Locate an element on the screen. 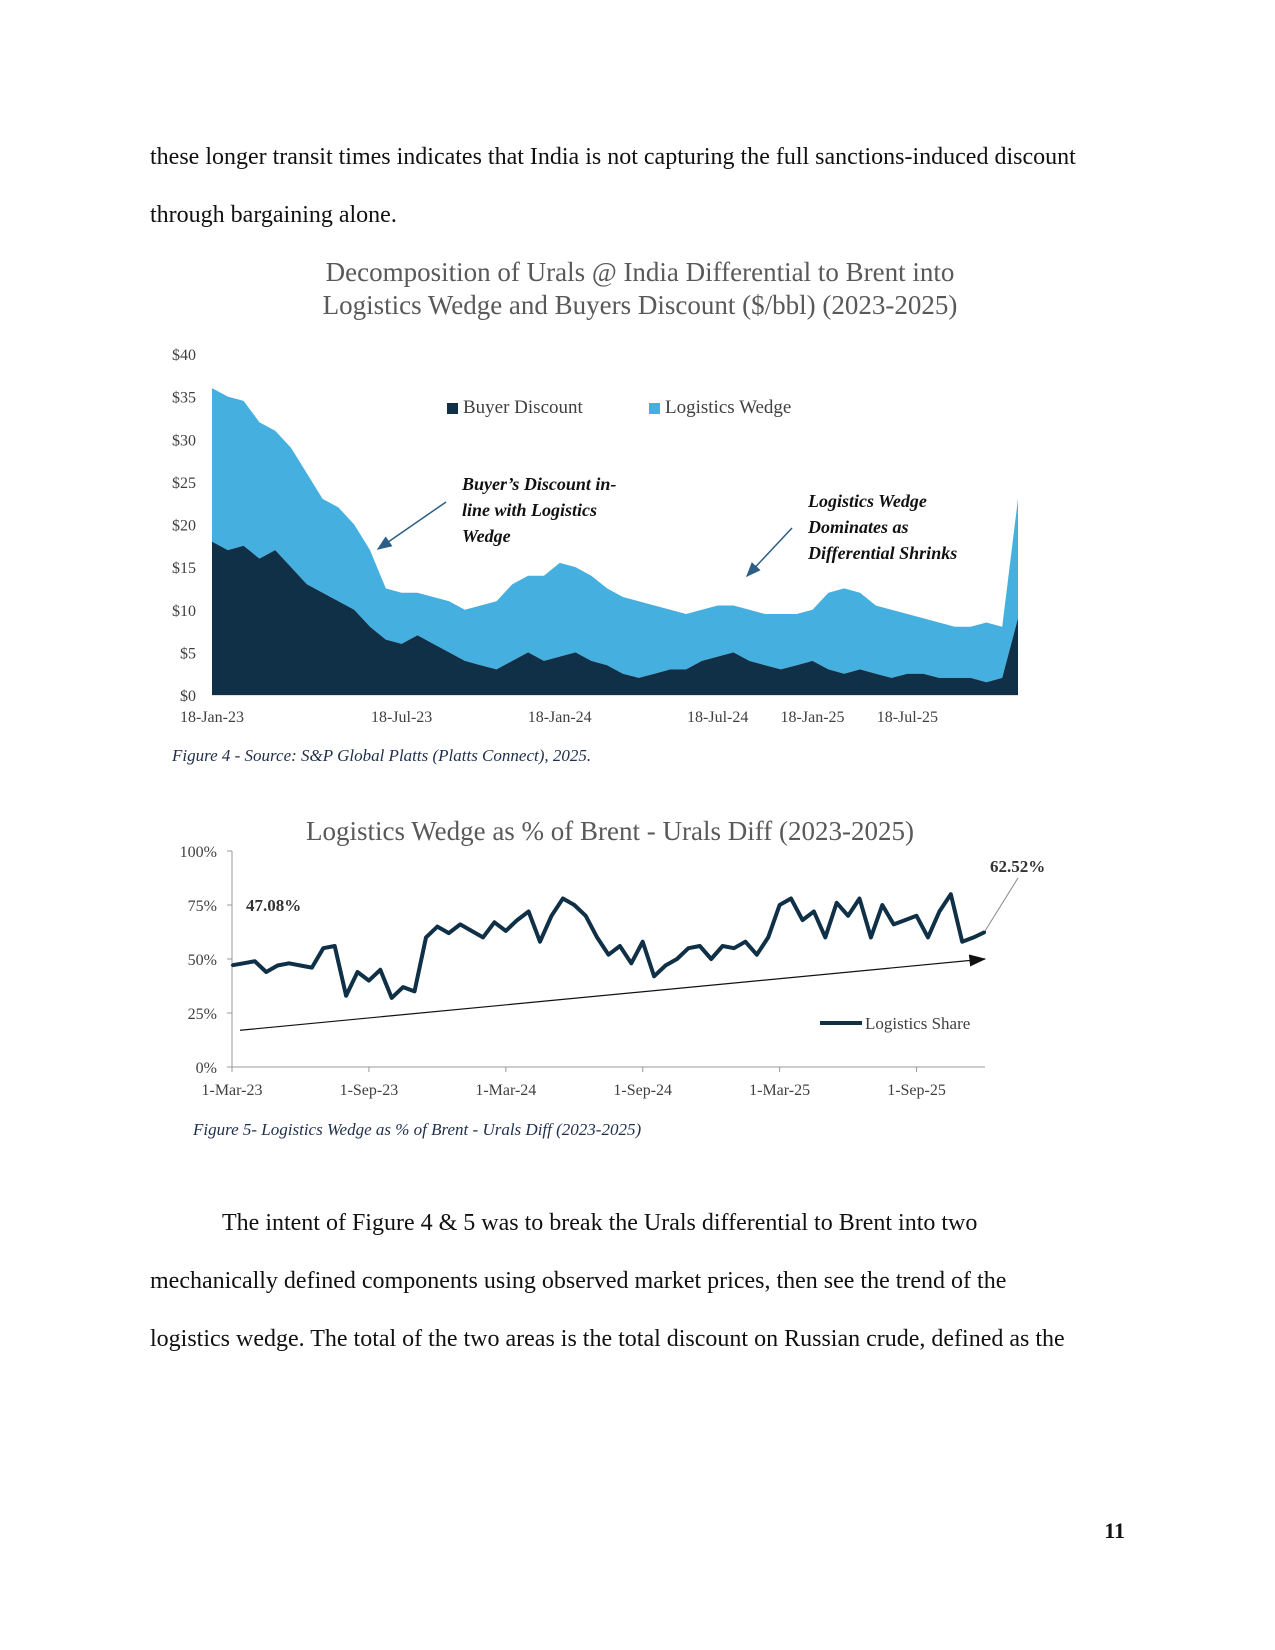  x-tick-label: 1-Sep-24 is located at coordinates (642, 1090).